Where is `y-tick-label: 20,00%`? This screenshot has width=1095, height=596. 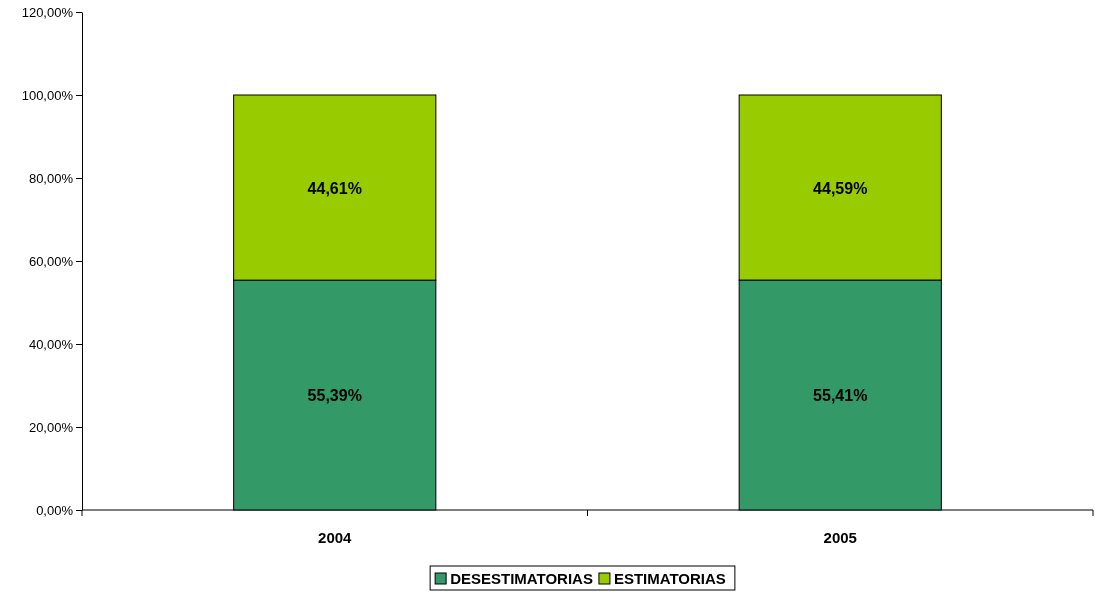 y-tick-label: 20,00% is located at coordinates (51, 427).